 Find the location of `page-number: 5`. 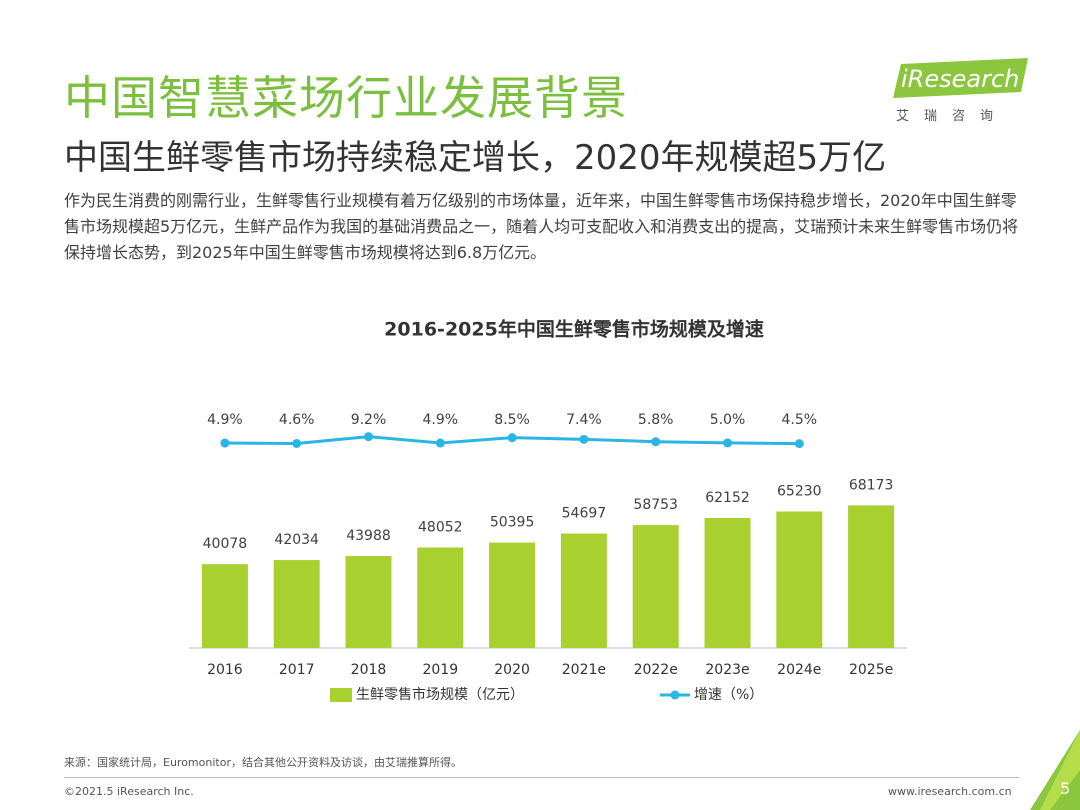

page-number: 5 is located at coordinates (1065, 788).